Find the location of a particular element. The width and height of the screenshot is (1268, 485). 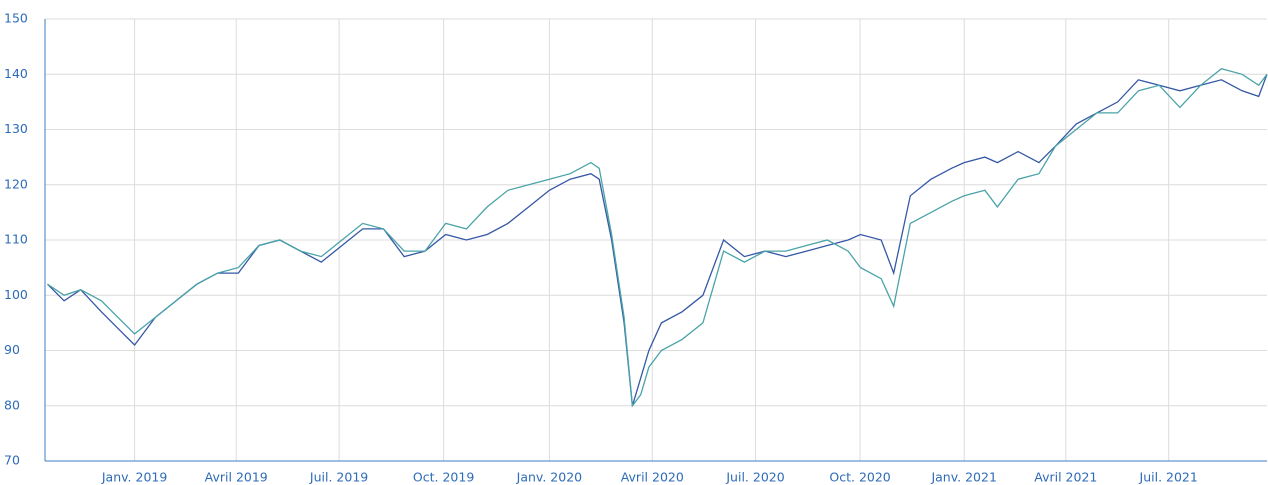

y-tick-label: 110 is located at coordinates (16, 239).